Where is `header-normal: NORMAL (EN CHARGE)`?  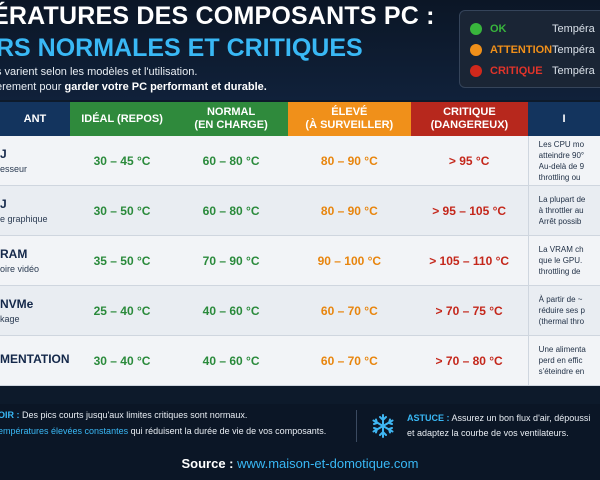
header-normal: NORMAL (EN CHARGE) is located at coordinates (231, 119).